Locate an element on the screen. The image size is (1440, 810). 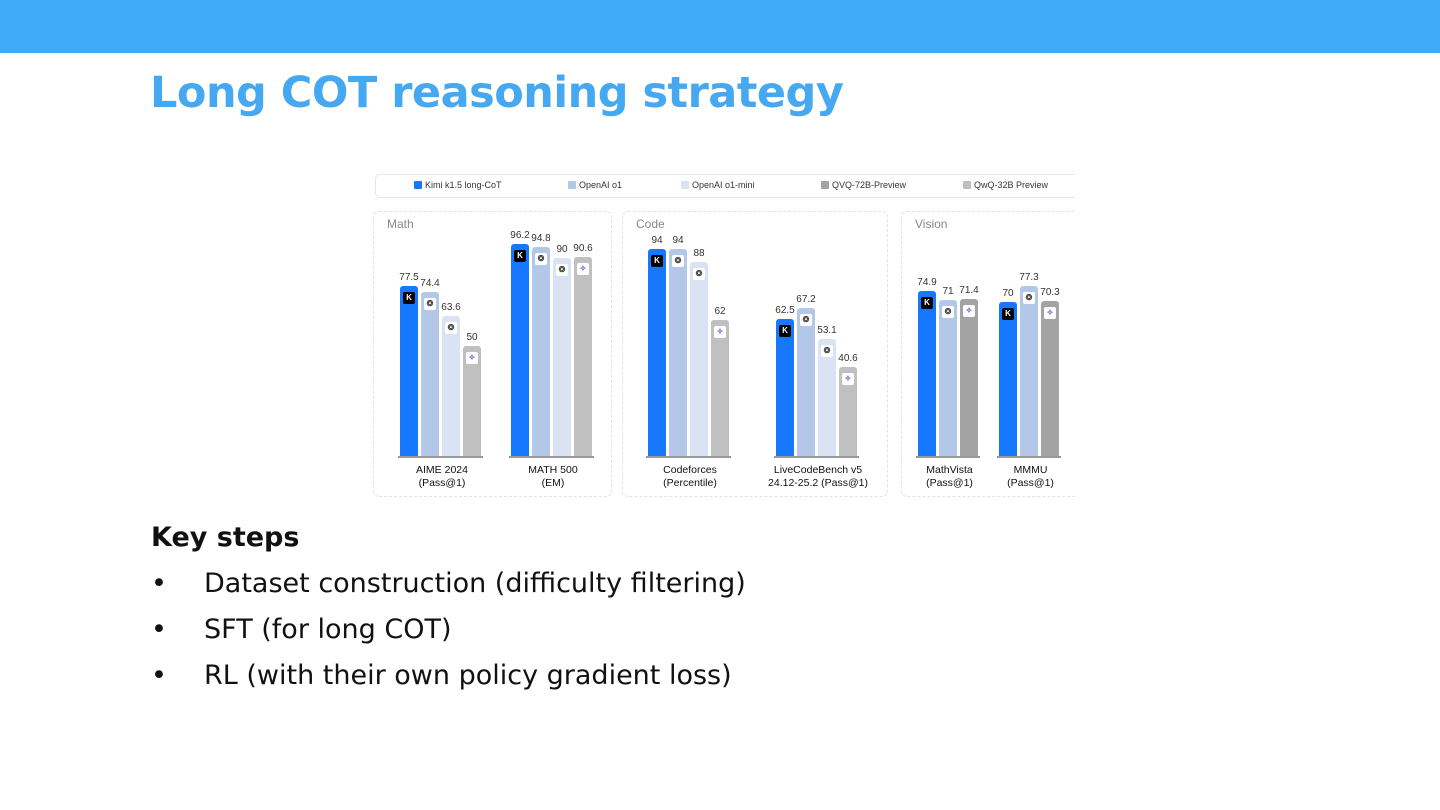
data-label: 70.3 is located at coordinates (1050, 293).